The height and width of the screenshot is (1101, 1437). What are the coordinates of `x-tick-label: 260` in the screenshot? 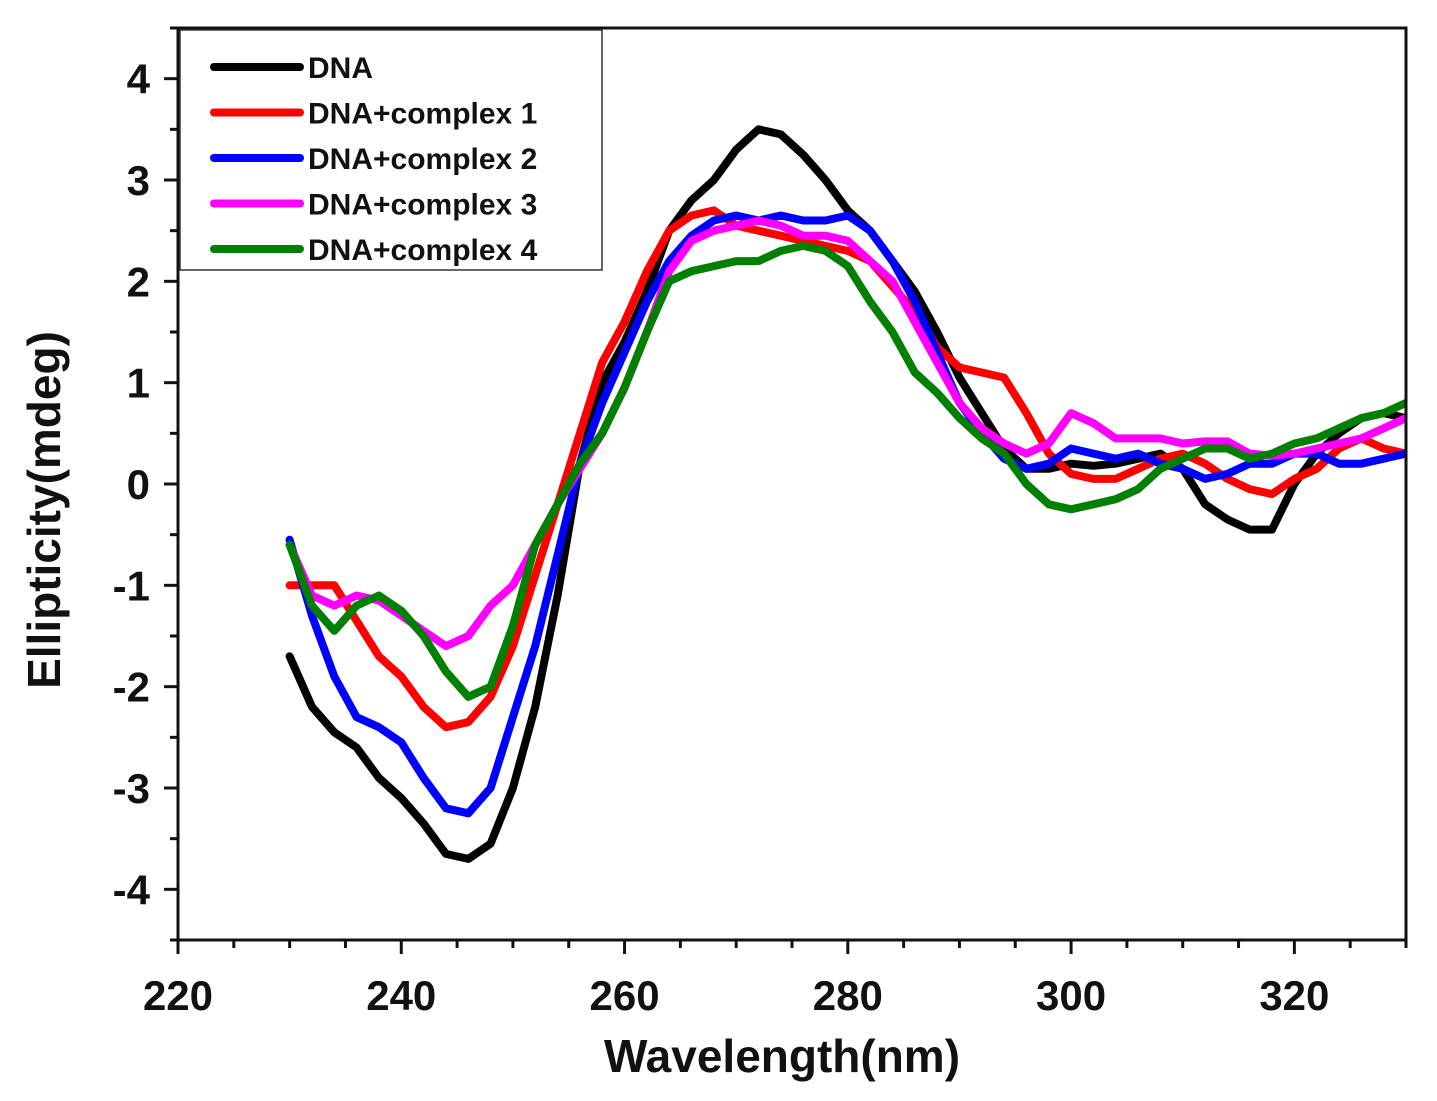 It's located at (625, 995).